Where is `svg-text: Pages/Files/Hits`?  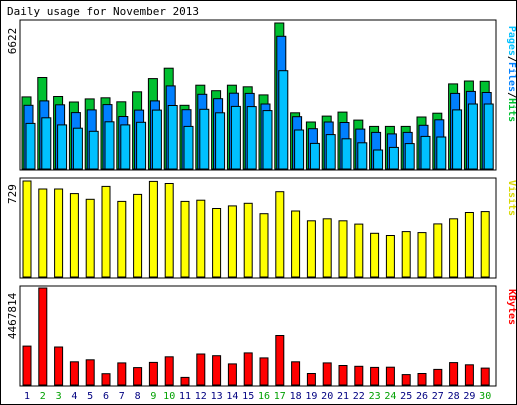 svg-text: Pages/Files/Hits is located at coordinates (511, 74).